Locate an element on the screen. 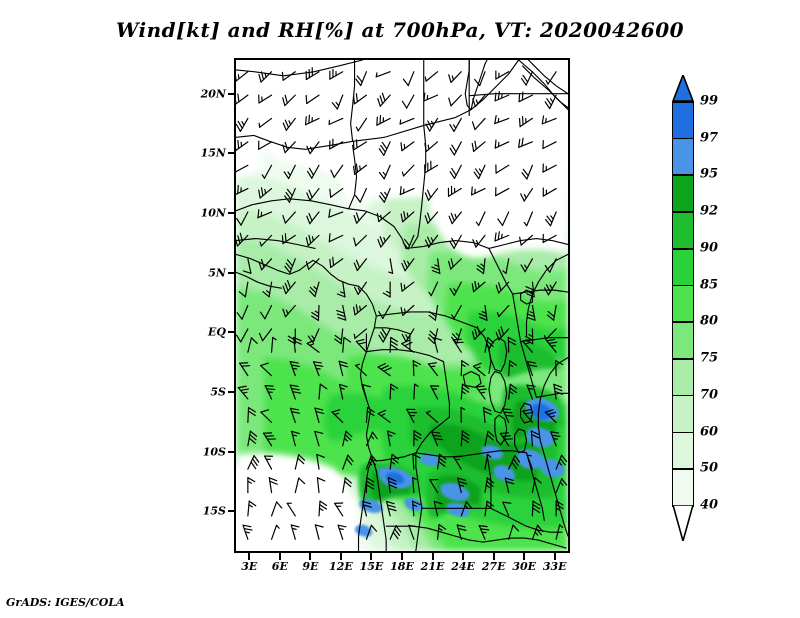  longitude-tick-label: 12E is located at coordinates (341, 566).